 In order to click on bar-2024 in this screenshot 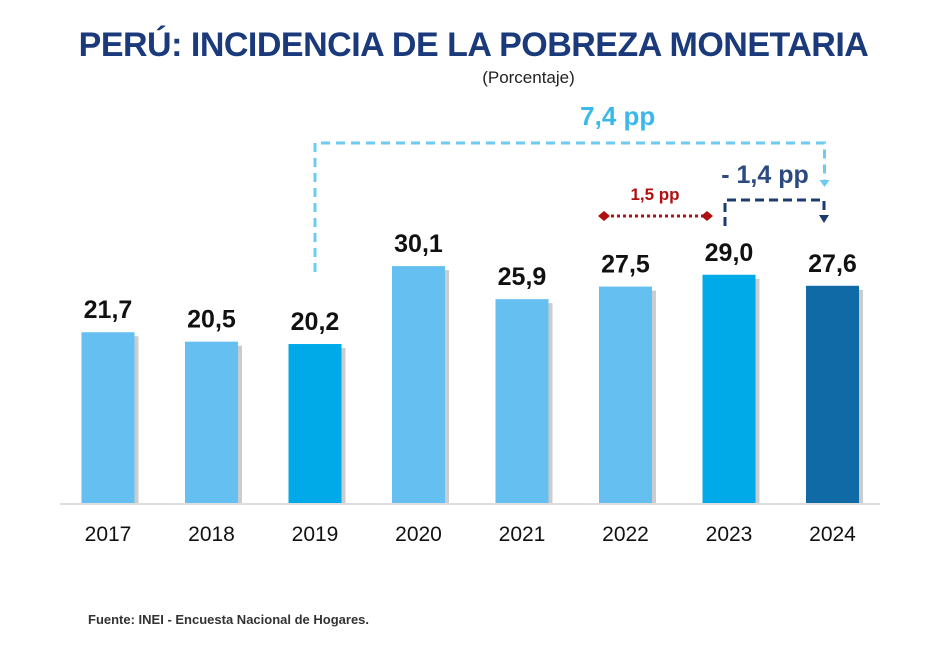, I will do `click(832, 394)`.